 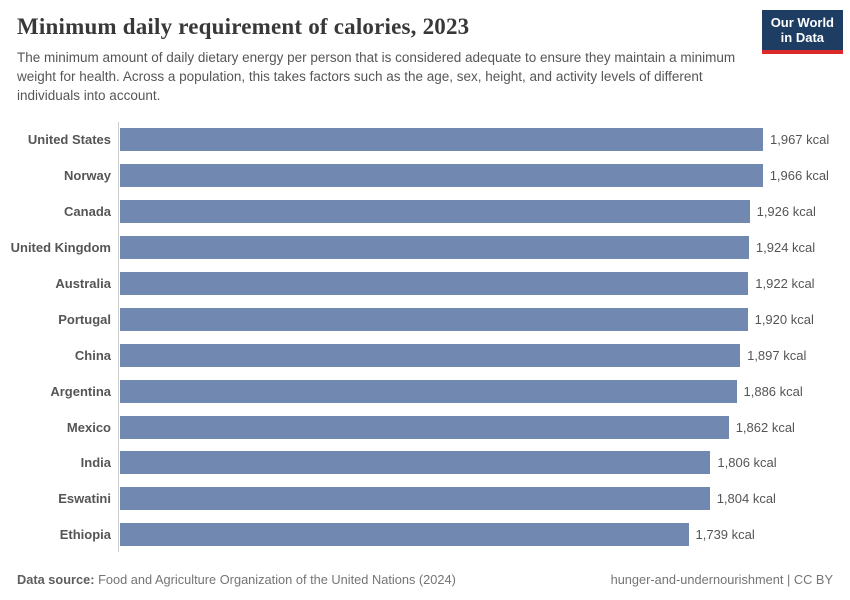 I want to click on value-label: 1,926 kcal, so click(x=786, y=212).